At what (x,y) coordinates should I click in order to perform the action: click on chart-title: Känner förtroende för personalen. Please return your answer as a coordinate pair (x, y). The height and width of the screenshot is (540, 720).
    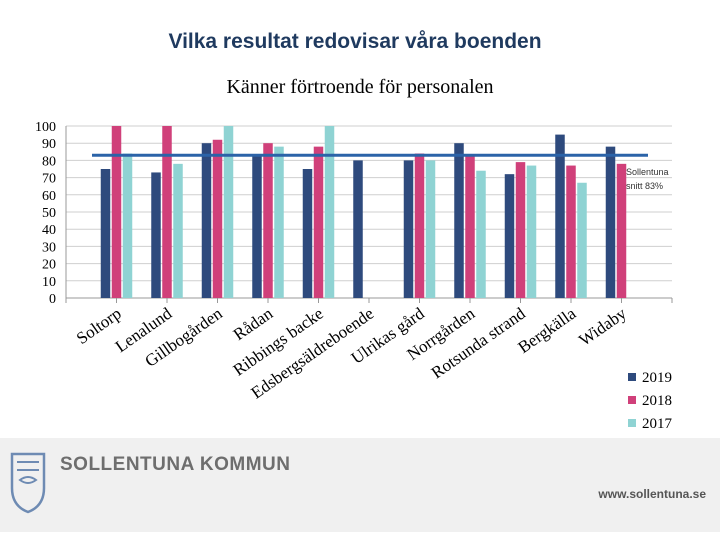
    Looking at the image, I should click on (360, 87).